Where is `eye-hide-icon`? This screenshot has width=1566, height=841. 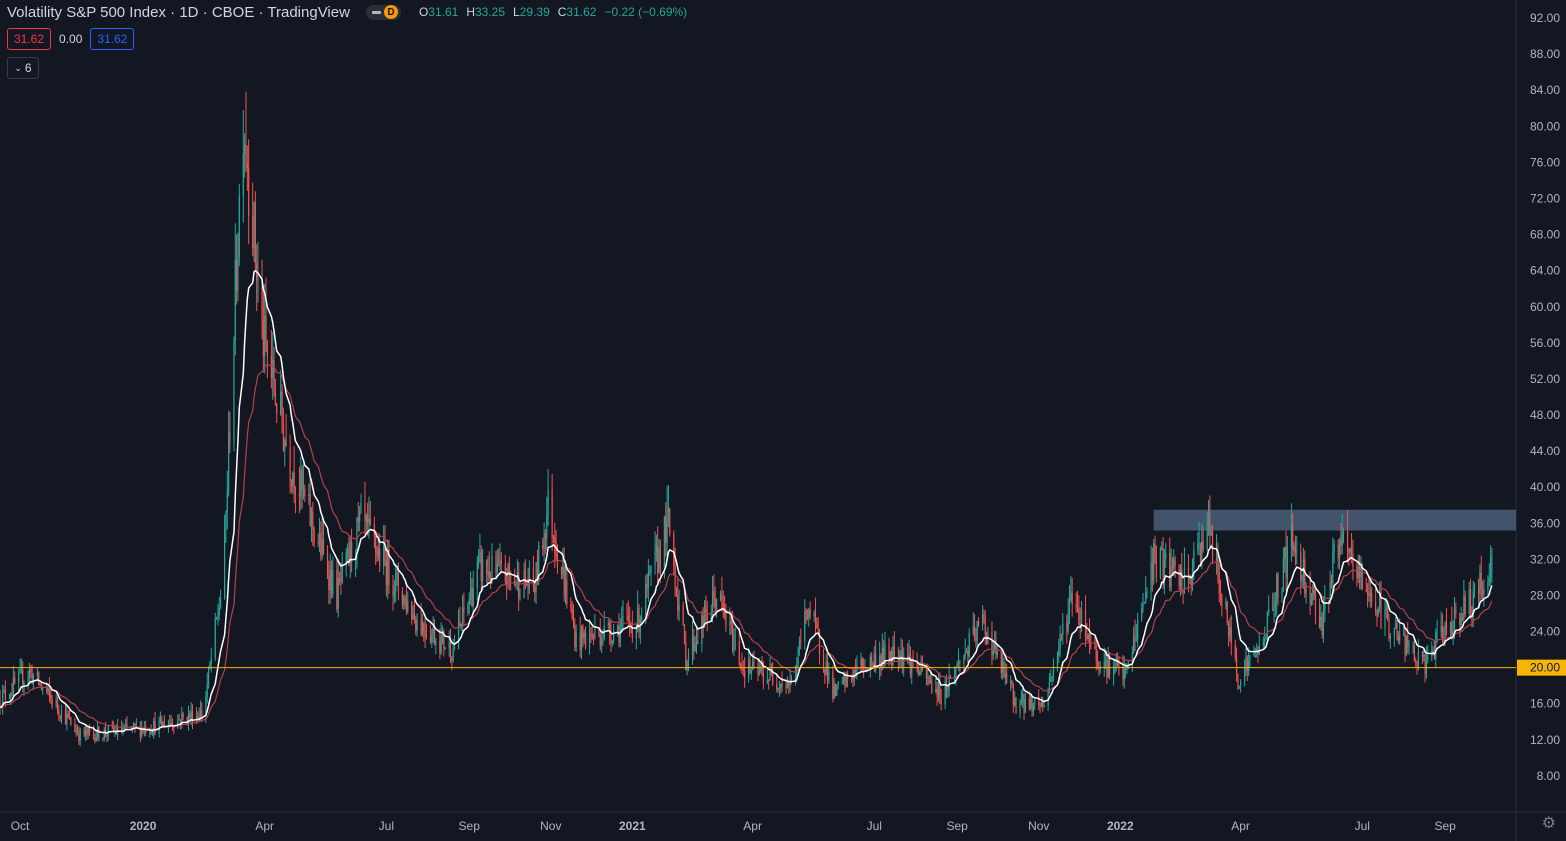
eye-hide-icon is located at coordinates (376, 12).